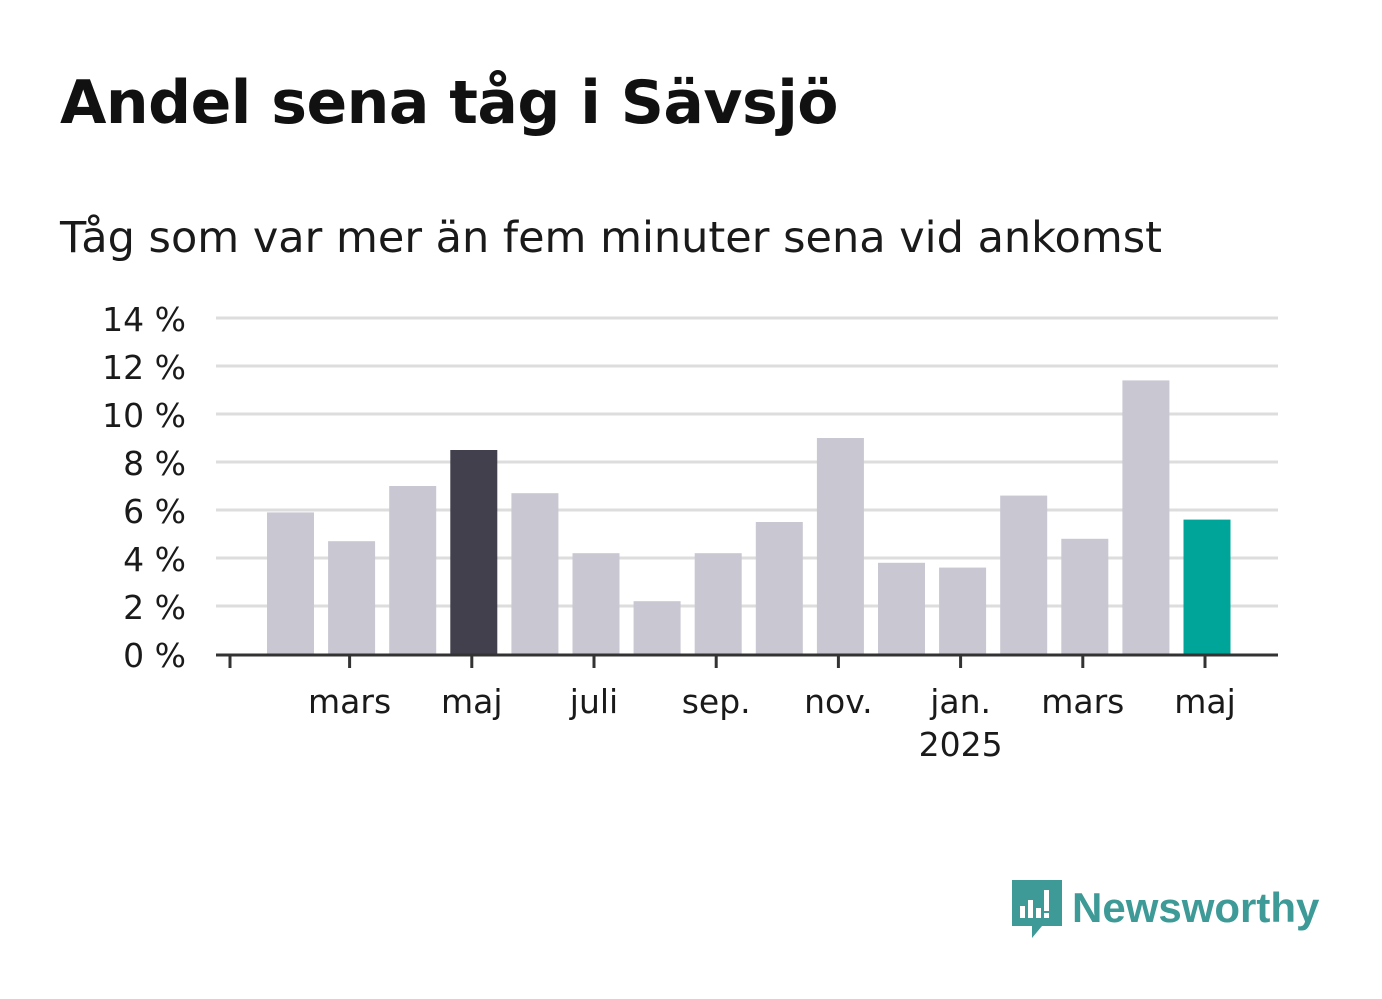  I want to click on x-tick-label: nov., so click(838, 701).